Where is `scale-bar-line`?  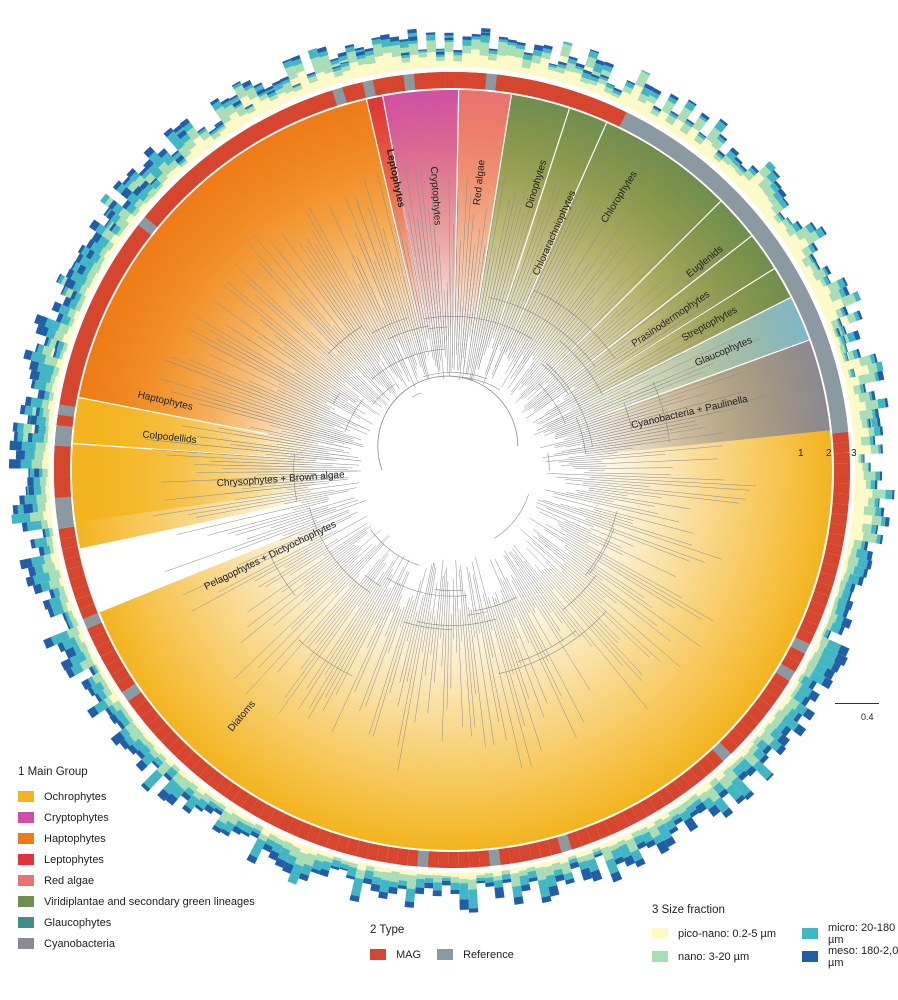
scale-bar-line is located at coordinates (857, 703).